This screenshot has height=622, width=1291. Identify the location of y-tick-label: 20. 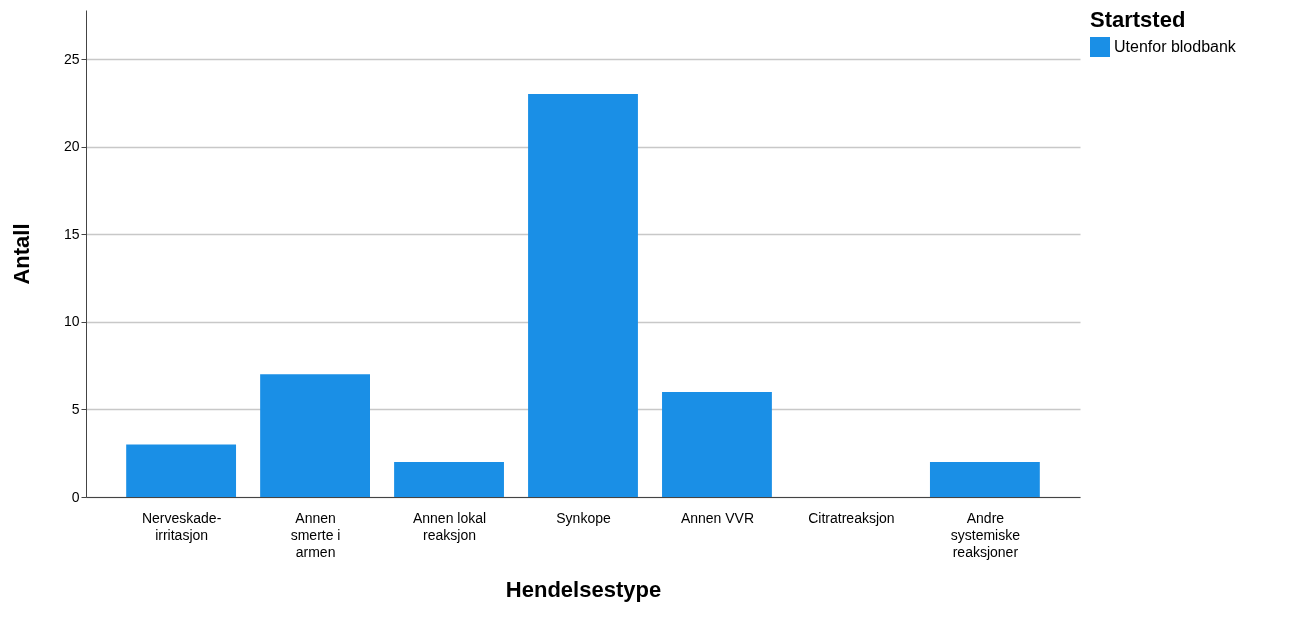
(71, 146).